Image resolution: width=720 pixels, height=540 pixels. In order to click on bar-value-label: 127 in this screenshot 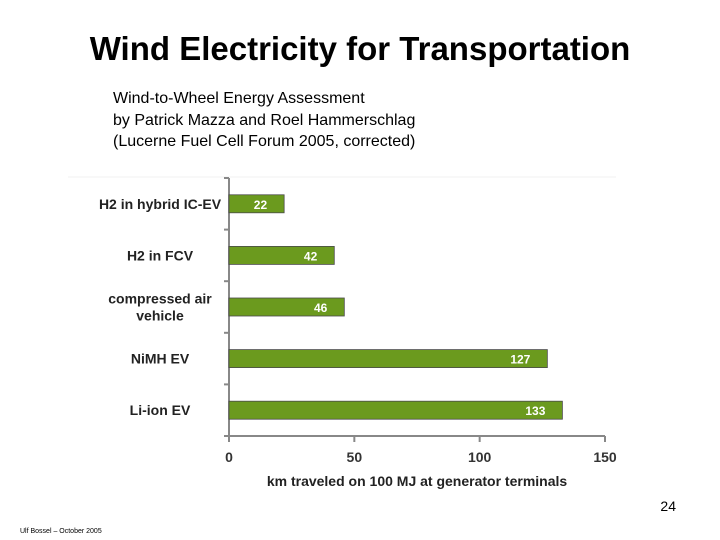, I will do `click(520, 360)`.